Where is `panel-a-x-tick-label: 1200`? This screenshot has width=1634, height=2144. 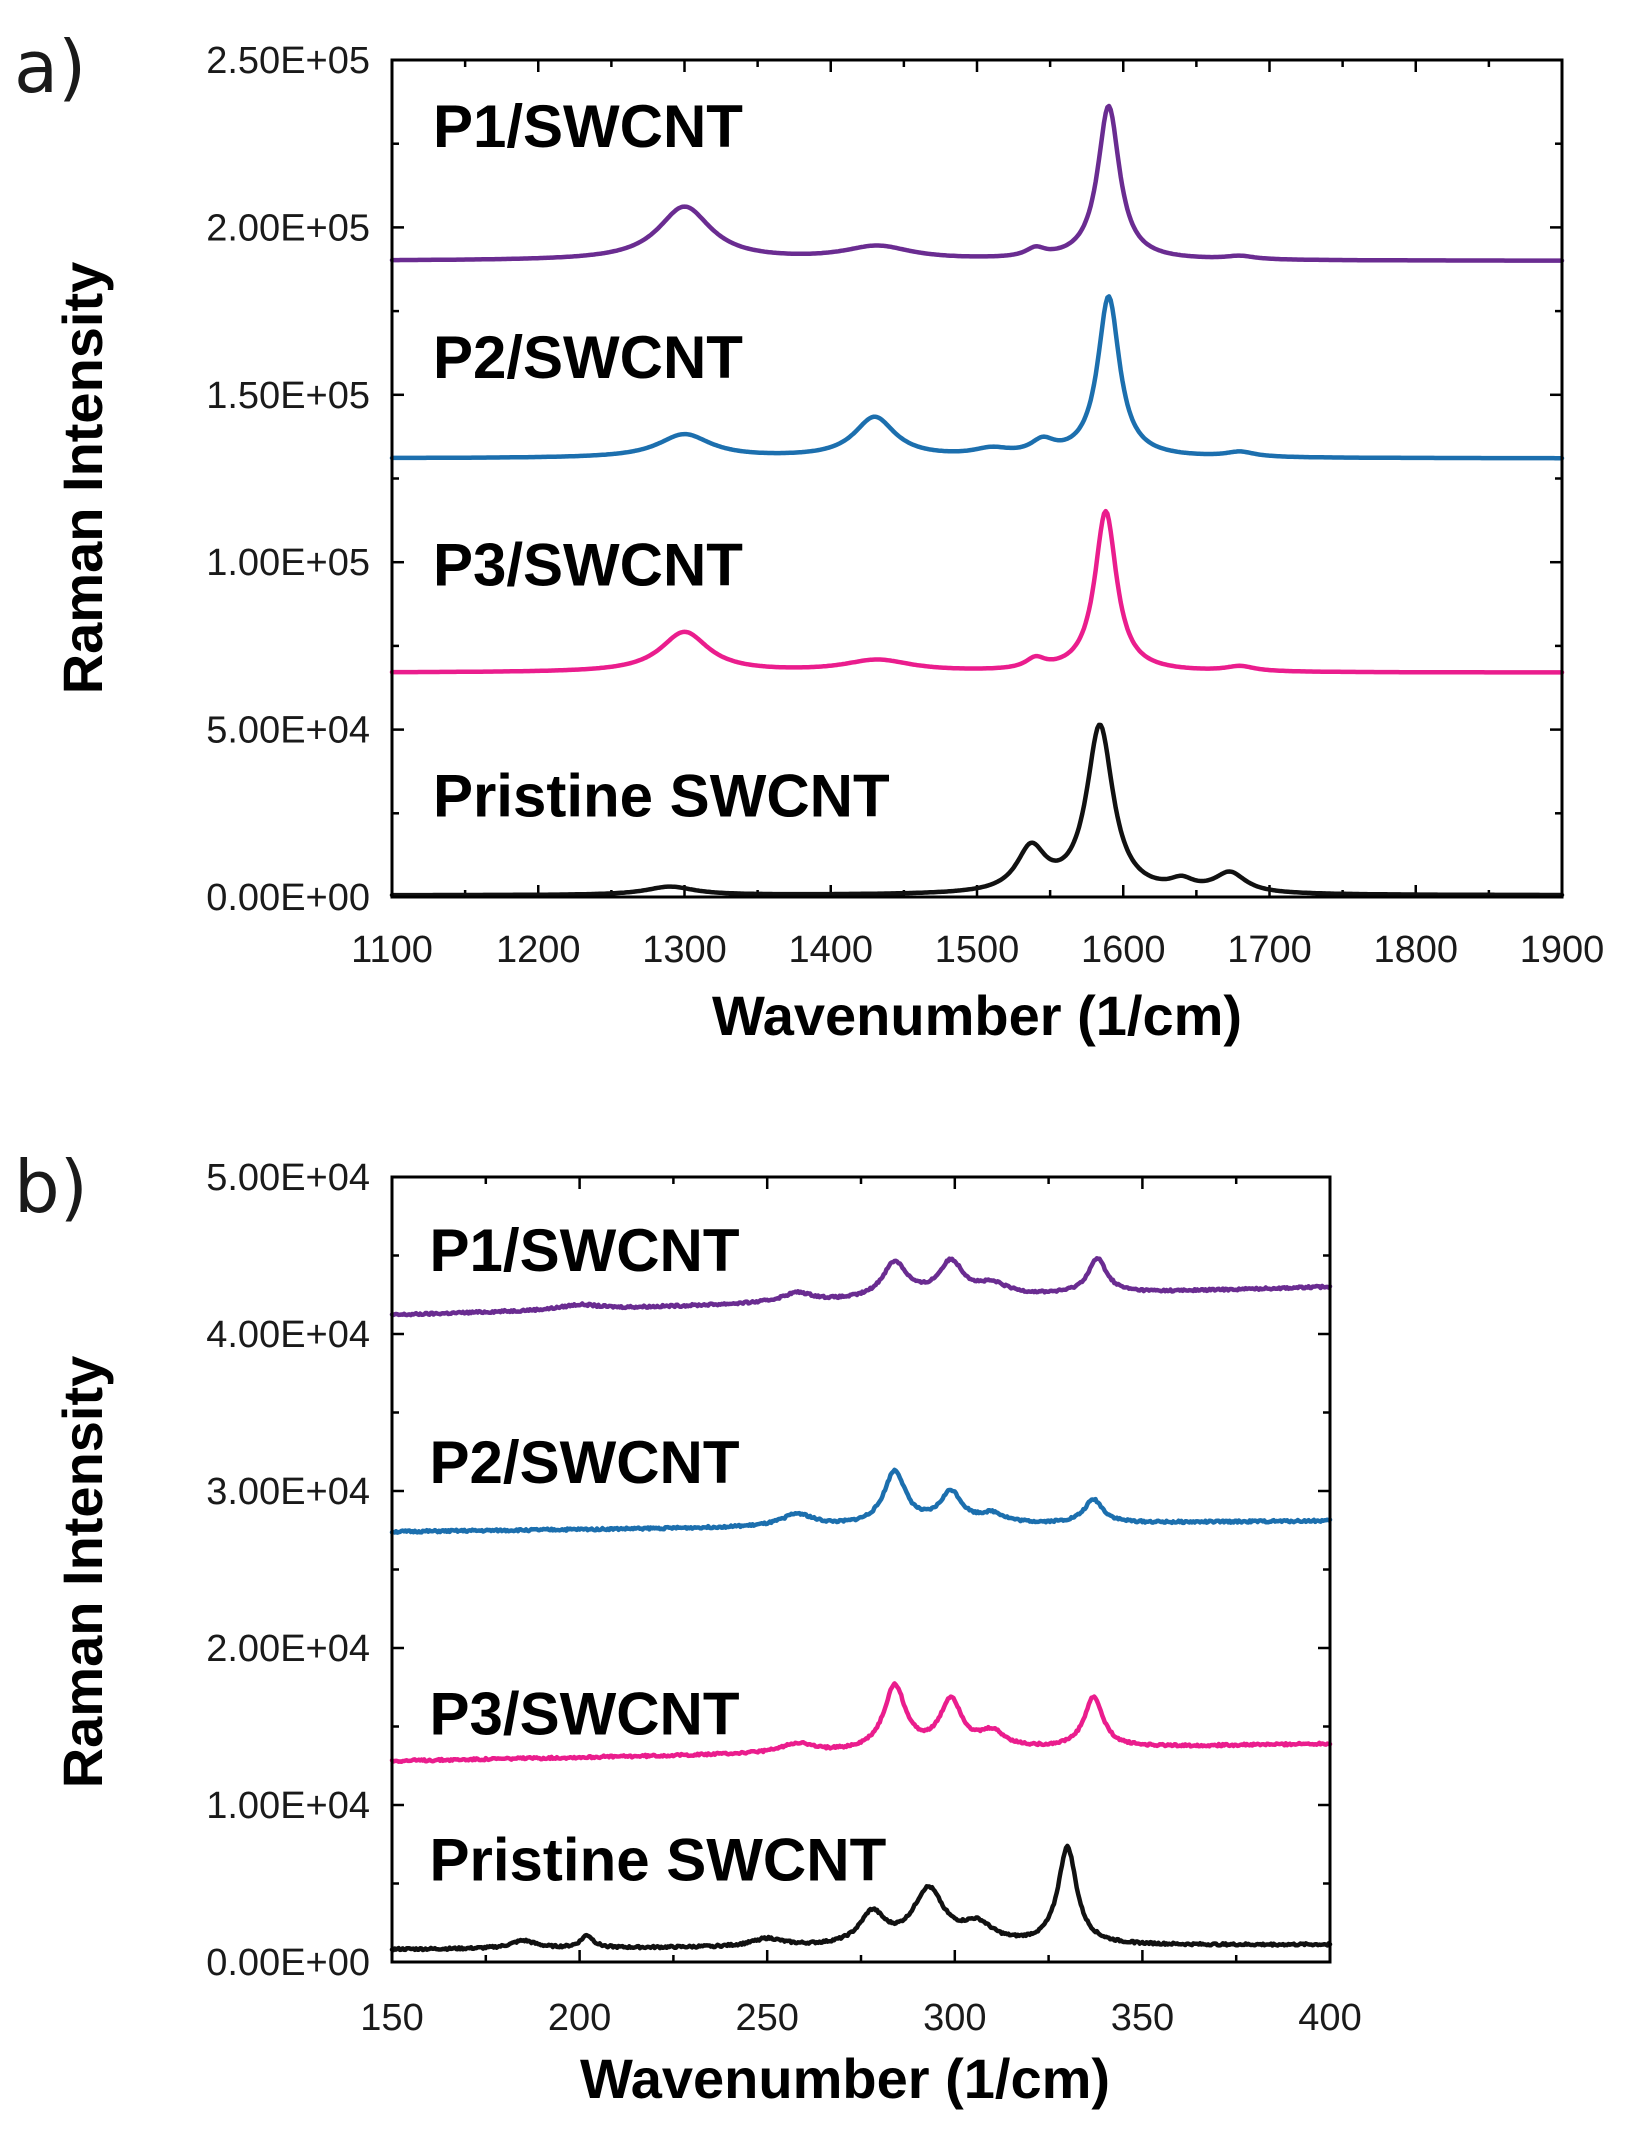
panel-a-x-tick-label: 1200 is located at coordinates (538, 950).